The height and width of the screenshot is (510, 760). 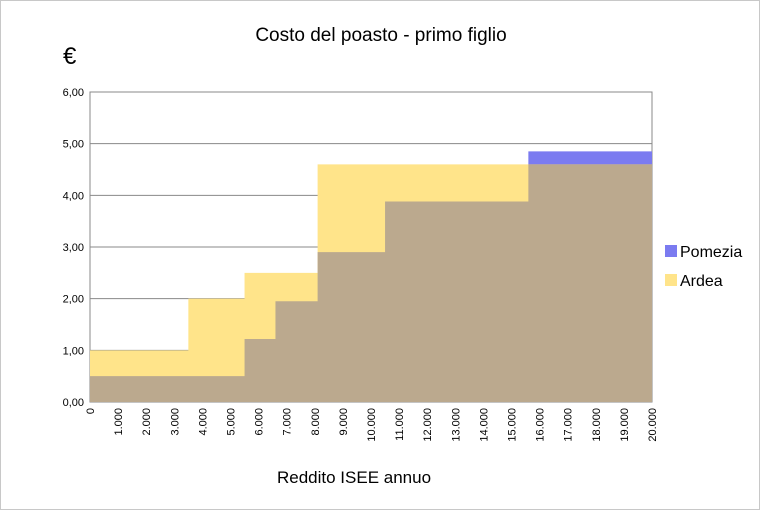 I want to click on x-tick-label: 12.000, so click(x=428, y=425).